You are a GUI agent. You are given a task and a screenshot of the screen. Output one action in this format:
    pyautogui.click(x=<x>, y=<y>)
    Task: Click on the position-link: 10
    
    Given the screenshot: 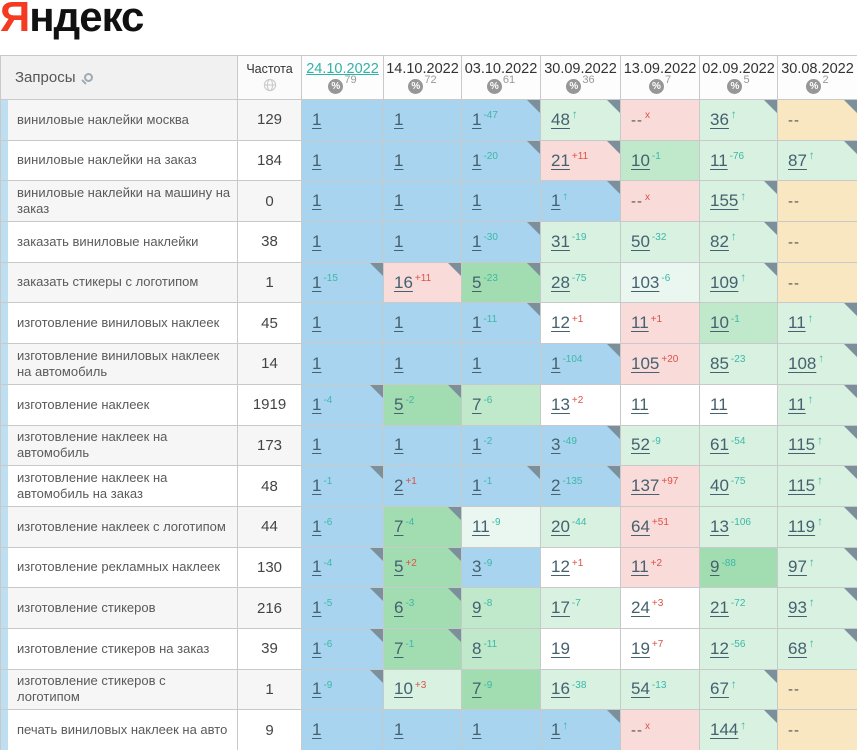 What is the action you would take?
    pyautogui.click(x=640, y=160)
    